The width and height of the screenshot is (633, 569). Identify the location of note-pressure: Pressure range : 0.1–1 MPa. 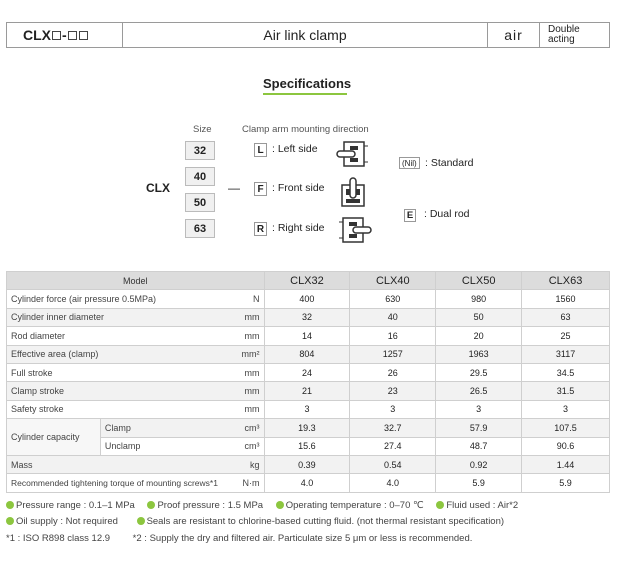
(75, 505).